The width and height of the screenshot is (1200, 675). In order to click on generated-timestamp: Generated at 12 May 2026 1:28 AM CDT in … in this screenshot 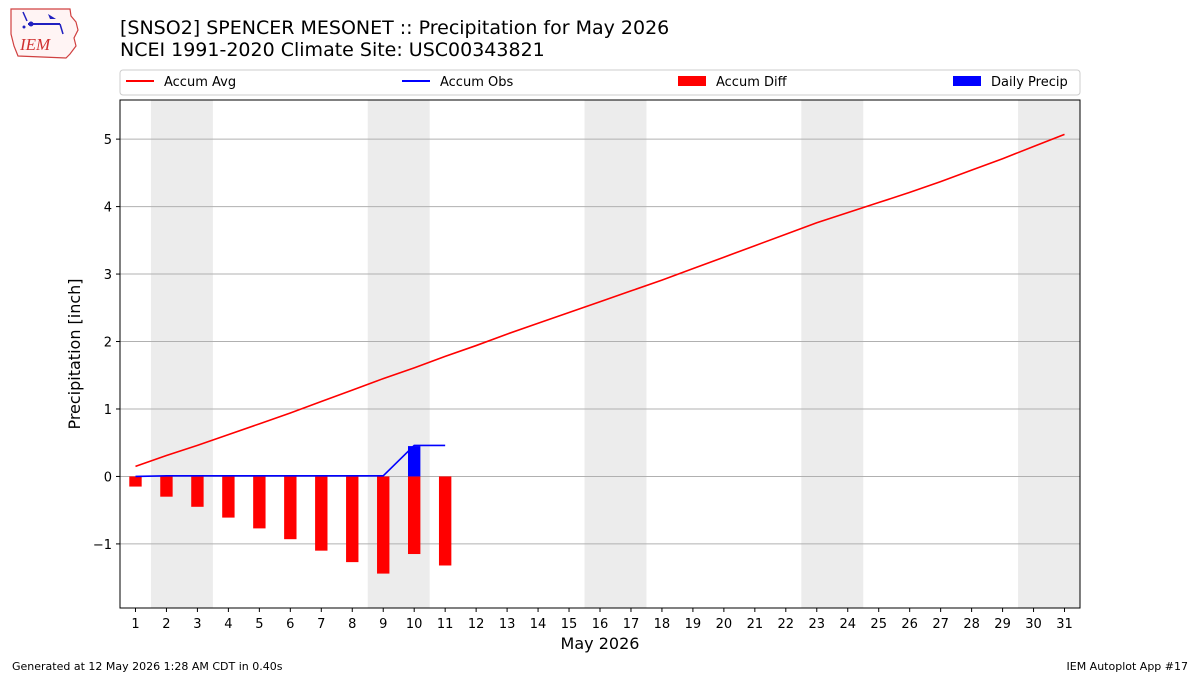, I will do `click(147, 666)`.